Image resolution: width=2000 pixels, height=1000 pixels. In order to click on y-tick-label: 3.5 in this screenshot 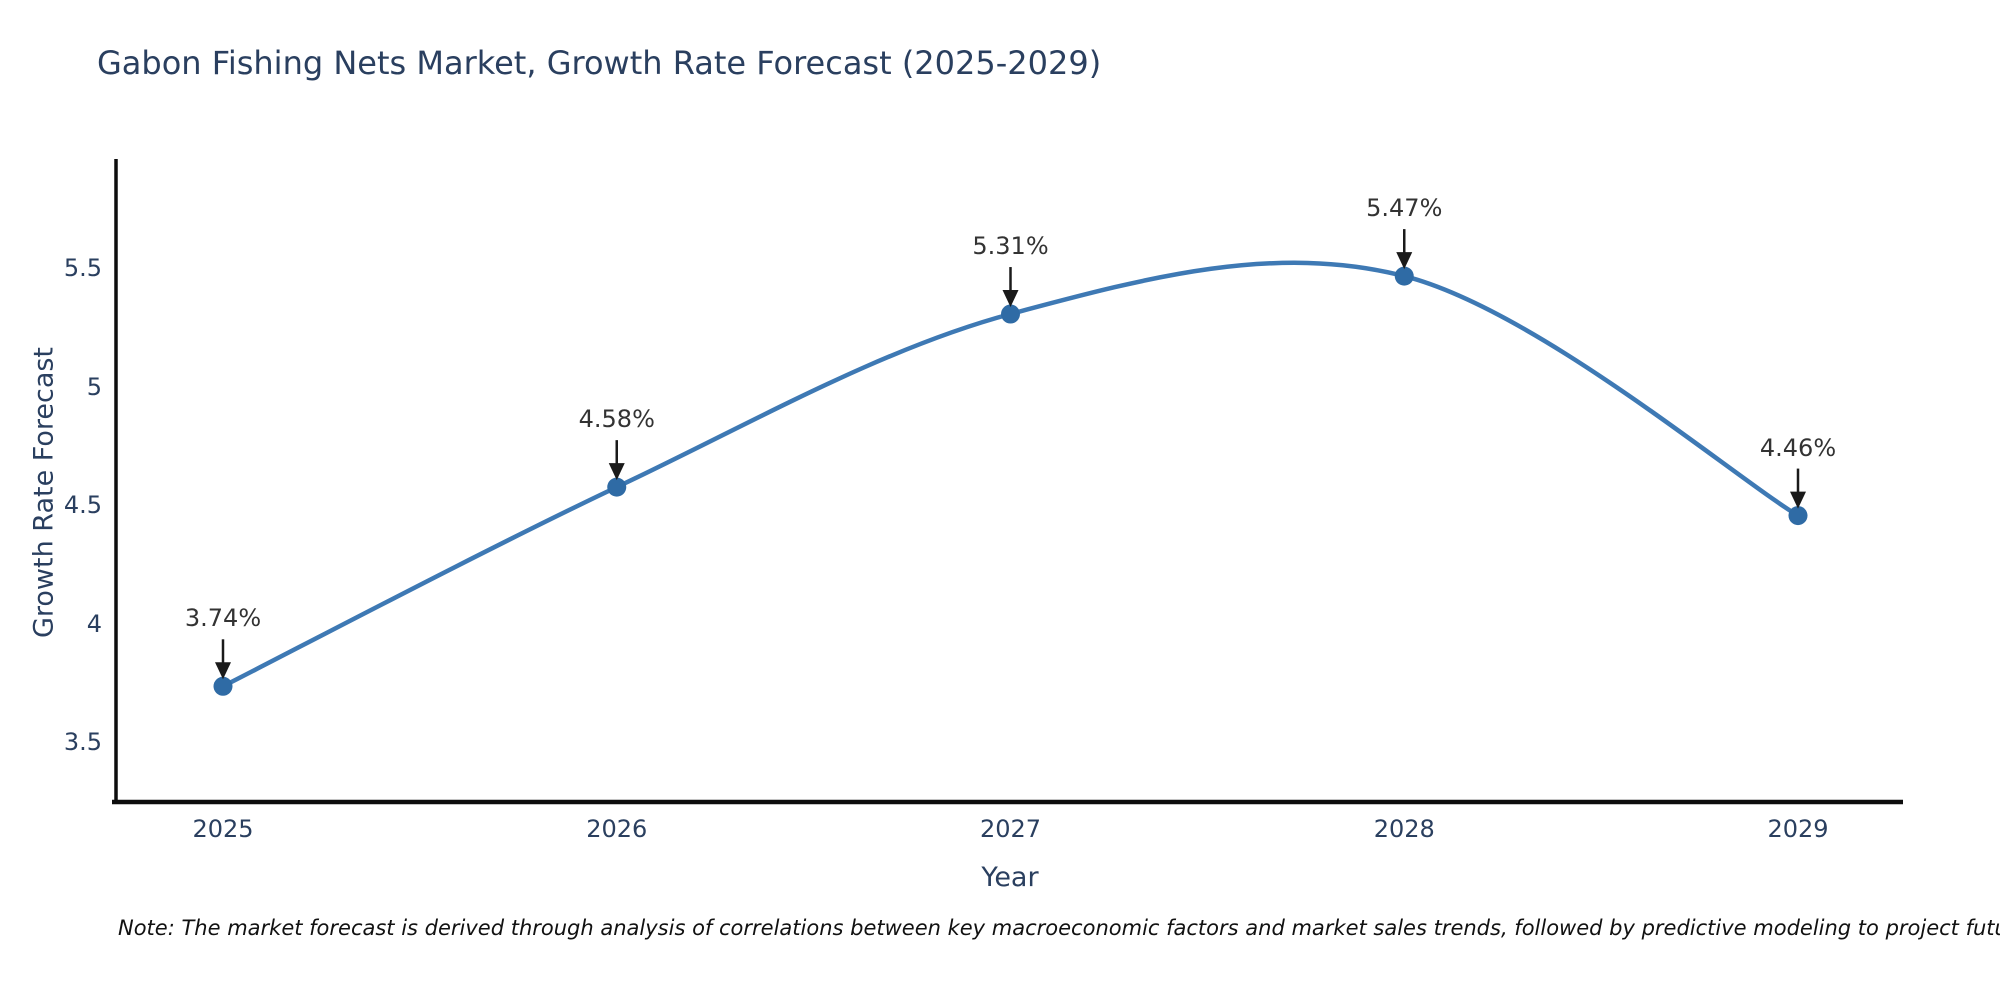, I will do `click(82, 742)`.